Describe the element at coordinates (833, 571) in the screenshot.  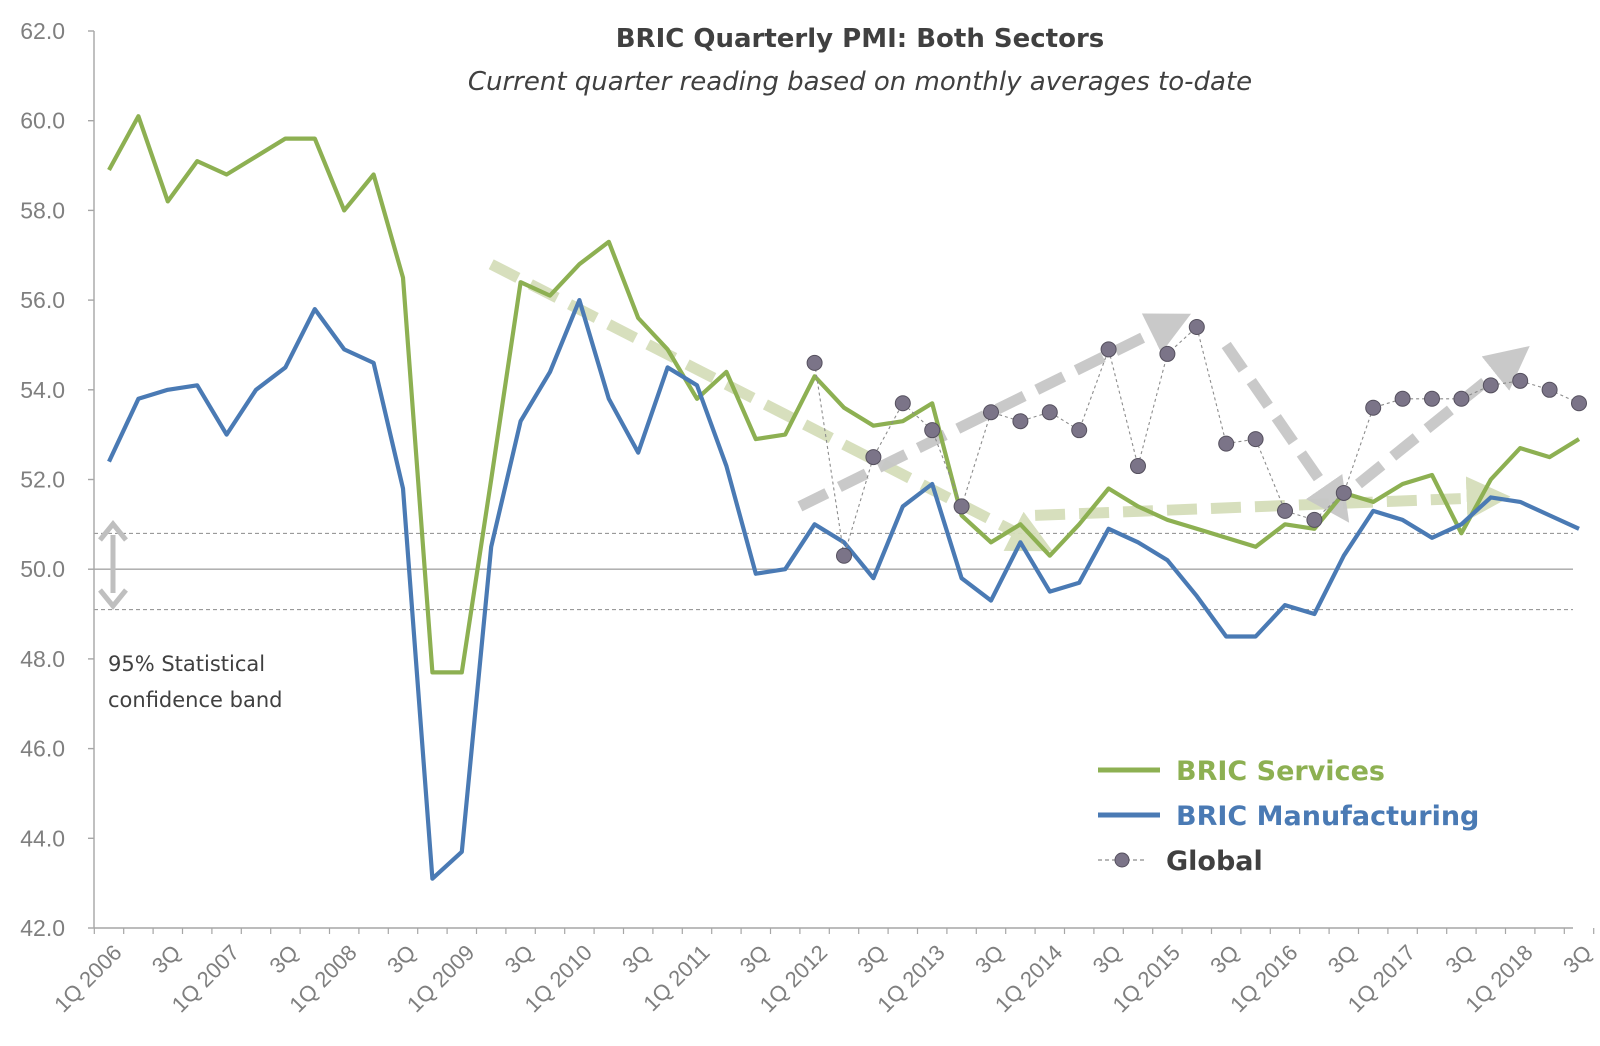
I see `reference-lines` at that location.